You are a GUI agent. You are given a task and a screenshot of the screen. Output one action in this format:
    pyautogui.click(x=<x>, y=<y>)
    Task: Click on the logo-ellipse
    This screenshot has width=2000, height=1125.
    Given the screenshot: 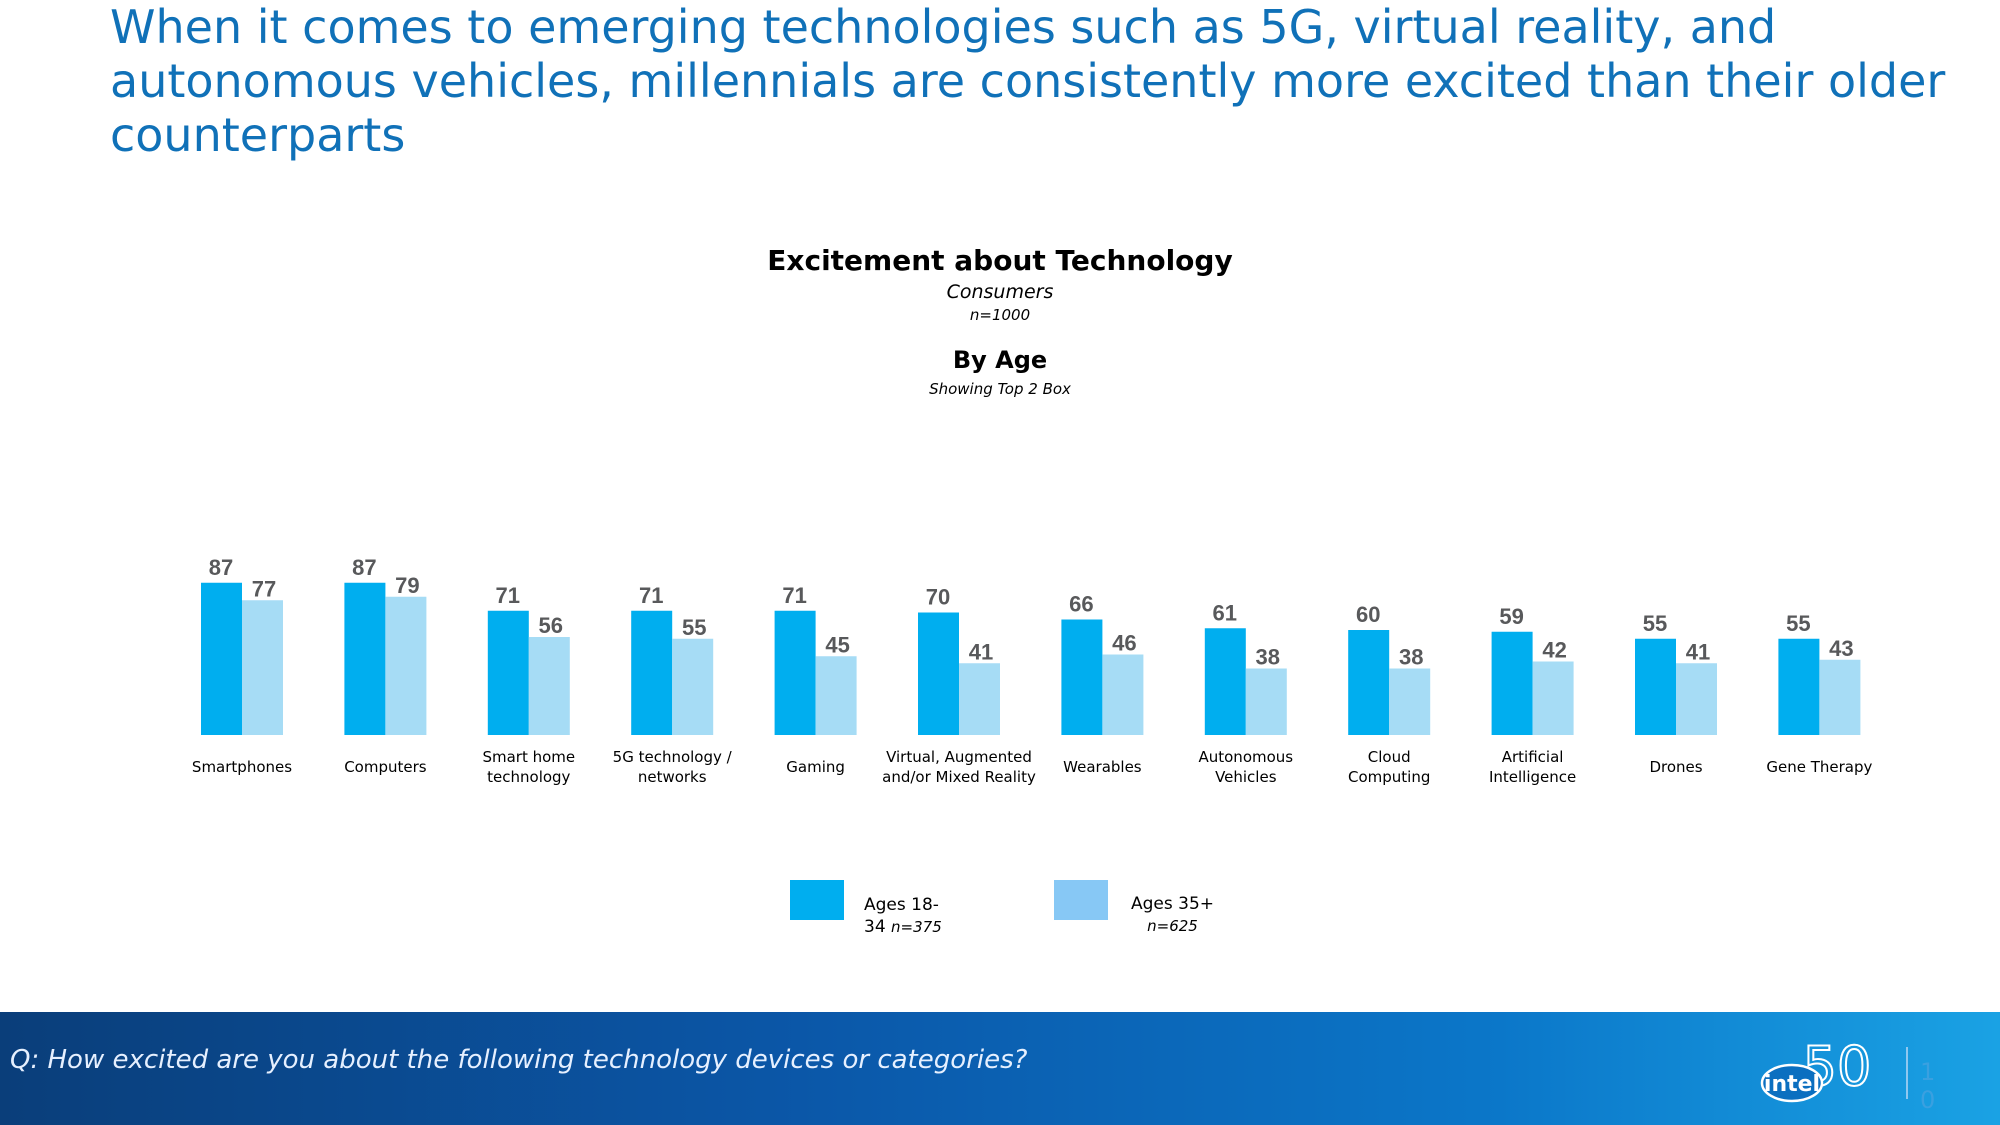 What is the action you would take?
    pyautogui.click(x=1792, y=1083)
    